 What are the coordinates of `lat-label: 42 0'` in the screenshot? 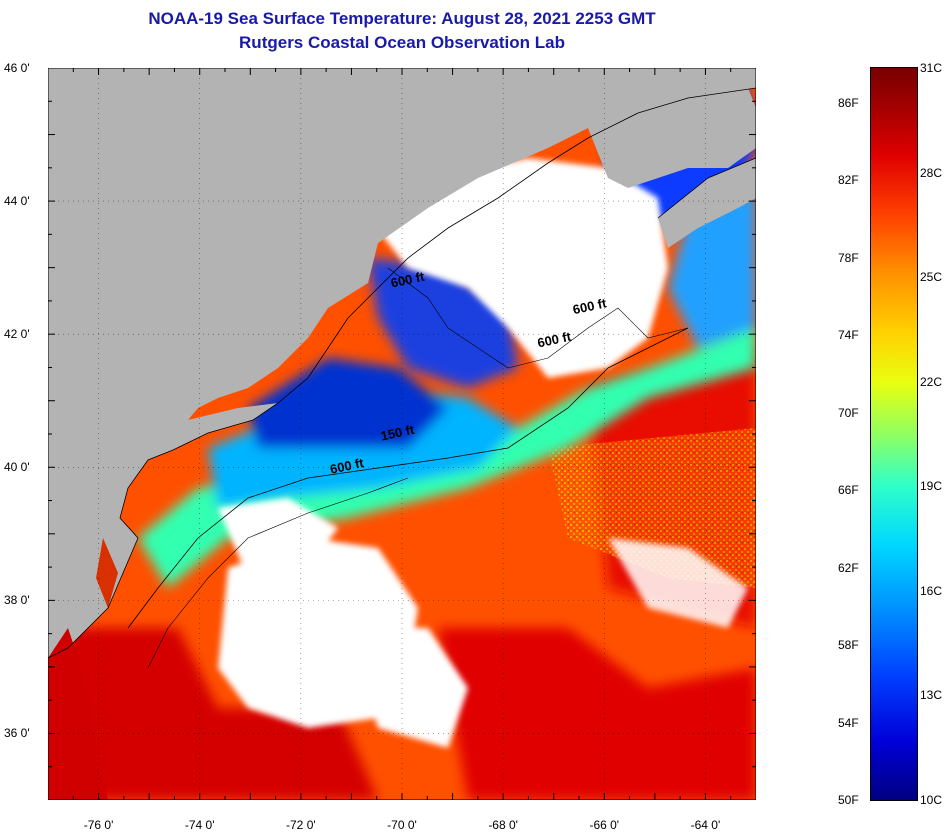 It's located at (17, 334).